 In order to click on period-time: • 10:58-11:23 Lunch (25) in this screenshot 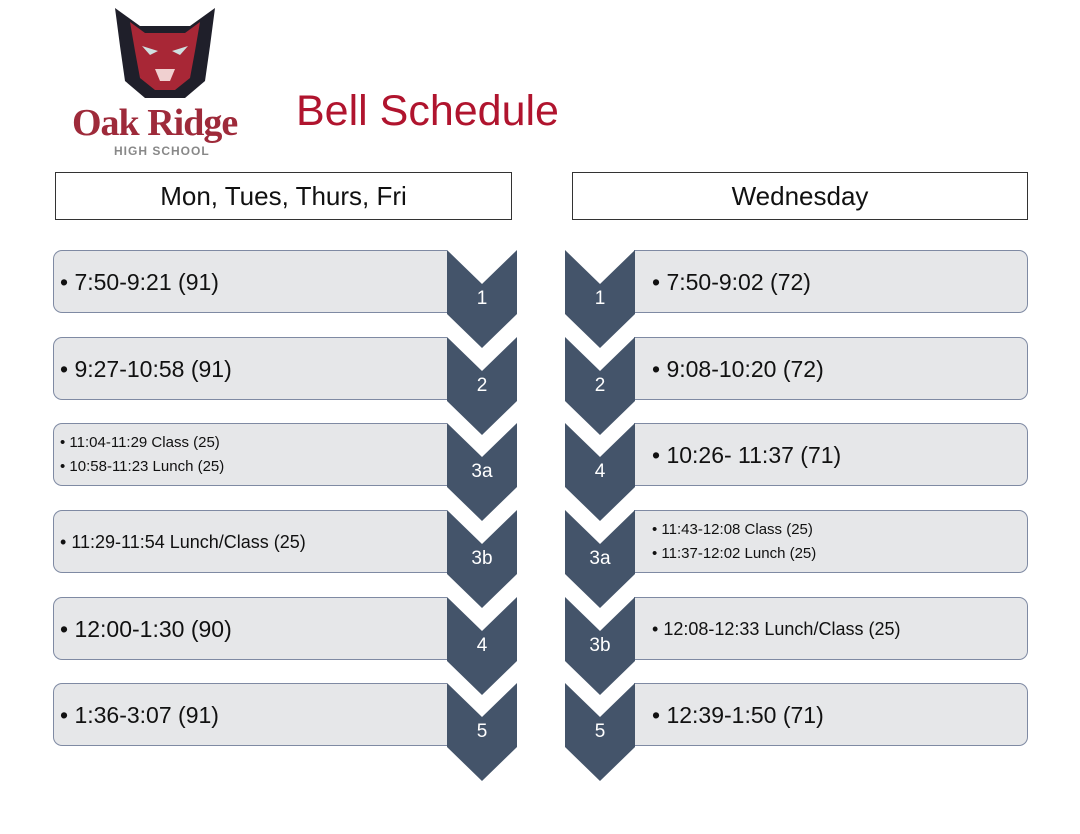, I will do `click(253, 467)`.